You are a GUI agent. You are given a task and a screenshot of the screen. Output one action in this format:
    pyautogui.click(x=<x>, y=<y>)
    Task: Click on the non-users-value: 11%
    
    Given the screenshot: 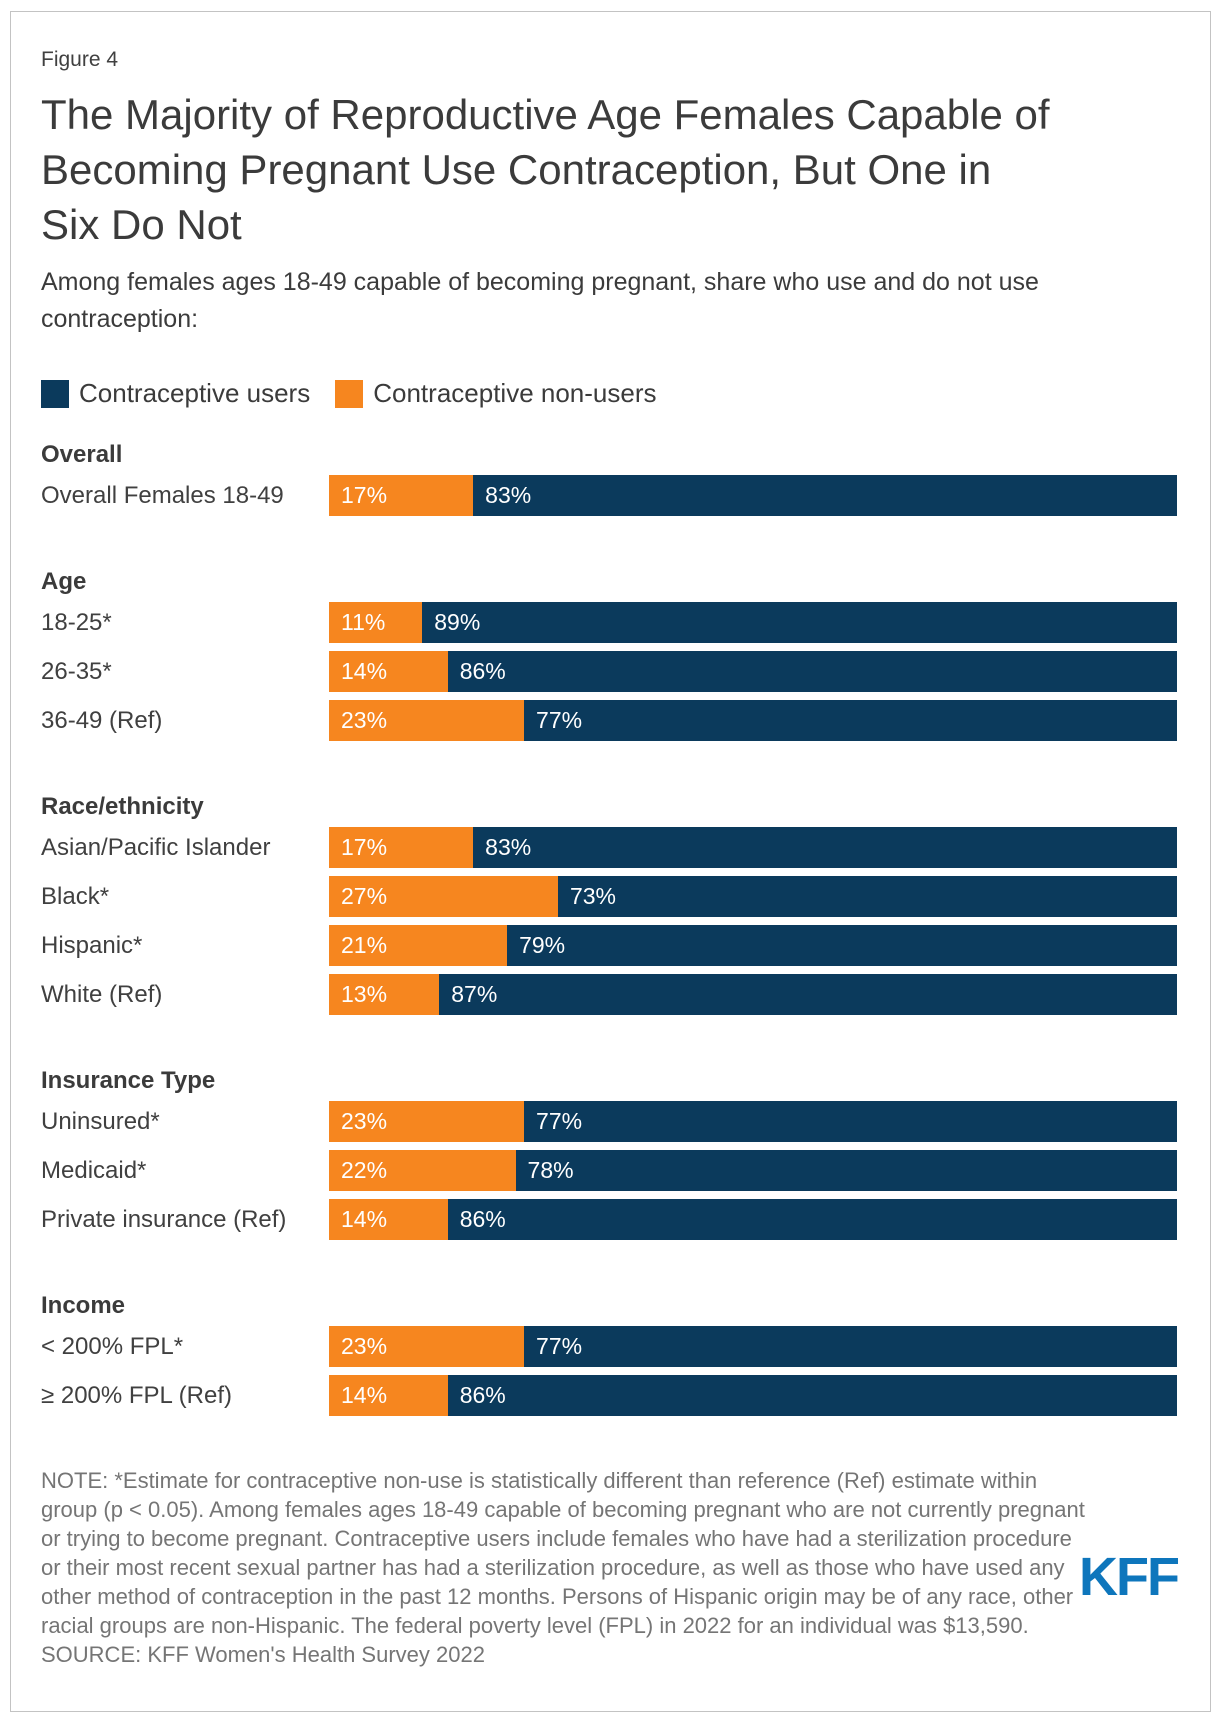 What is the action you would take?
    pyautogui.click(x=363, y=622)
    